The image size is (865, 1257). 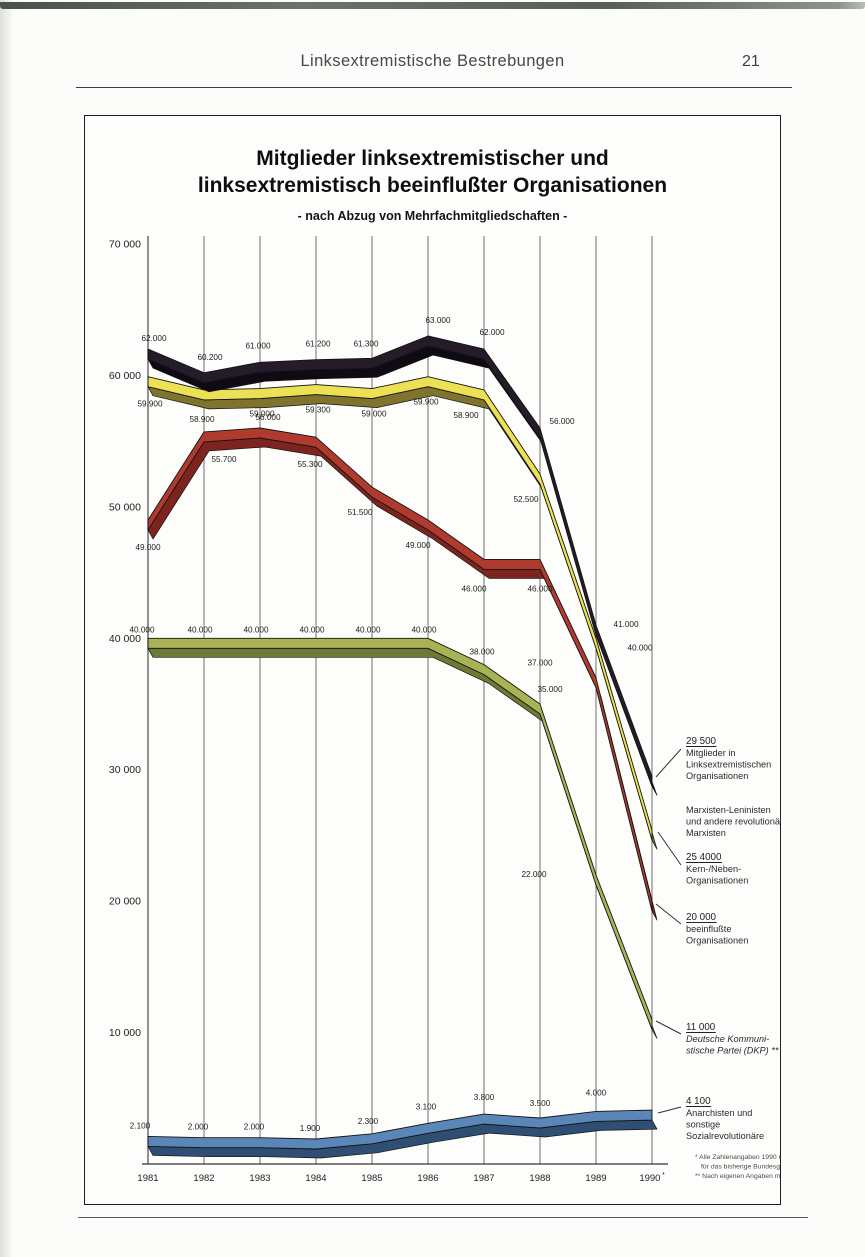 What do you see at coordinates (481, 652) in the screenshot?
I see `data-label-series3-1987: 38.000` at bounding box center [481, 652].